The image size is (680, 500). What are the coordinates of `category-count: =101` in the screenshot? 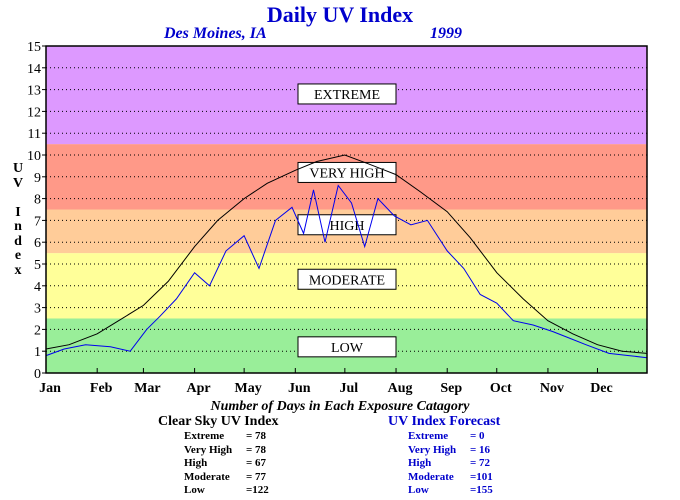 It's located at (481, 476).